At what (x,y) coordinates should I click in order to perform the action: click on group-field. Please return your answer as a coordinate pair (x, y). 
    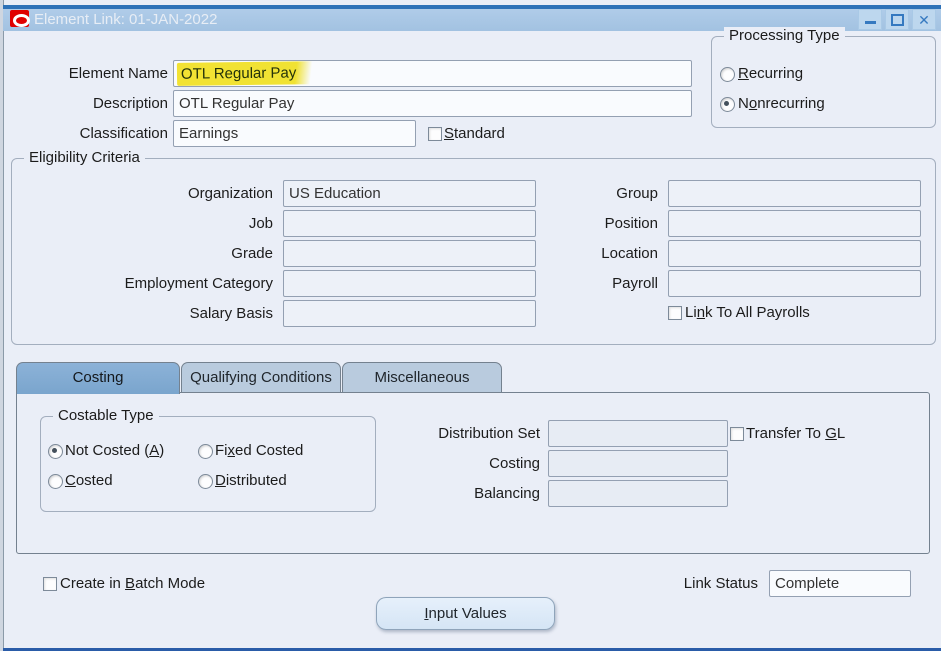
    Looking at the image, I should click on (794, 193).